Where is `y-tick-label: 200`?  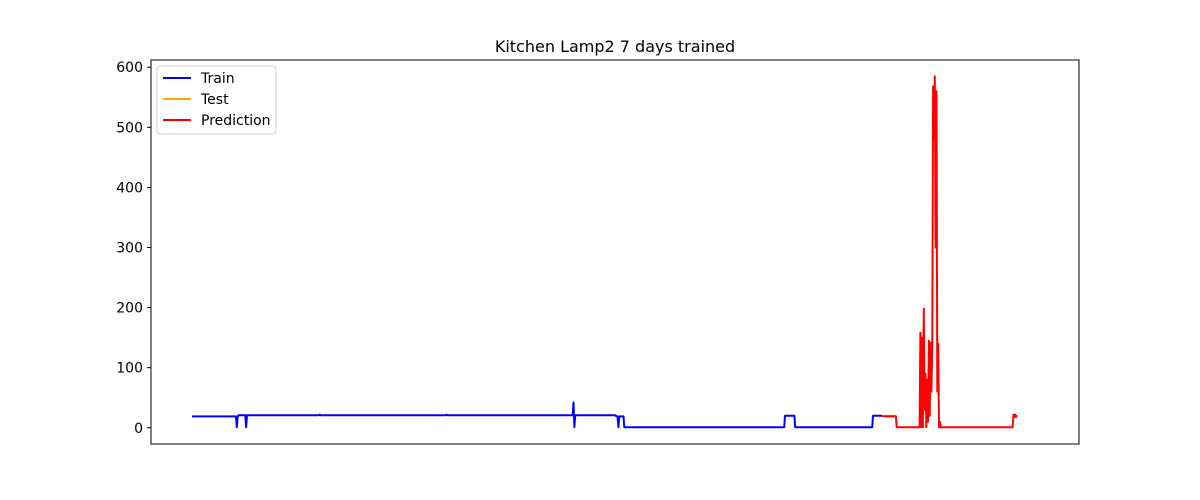
y-tick-label: 200 is located at coordinates (129, 309).